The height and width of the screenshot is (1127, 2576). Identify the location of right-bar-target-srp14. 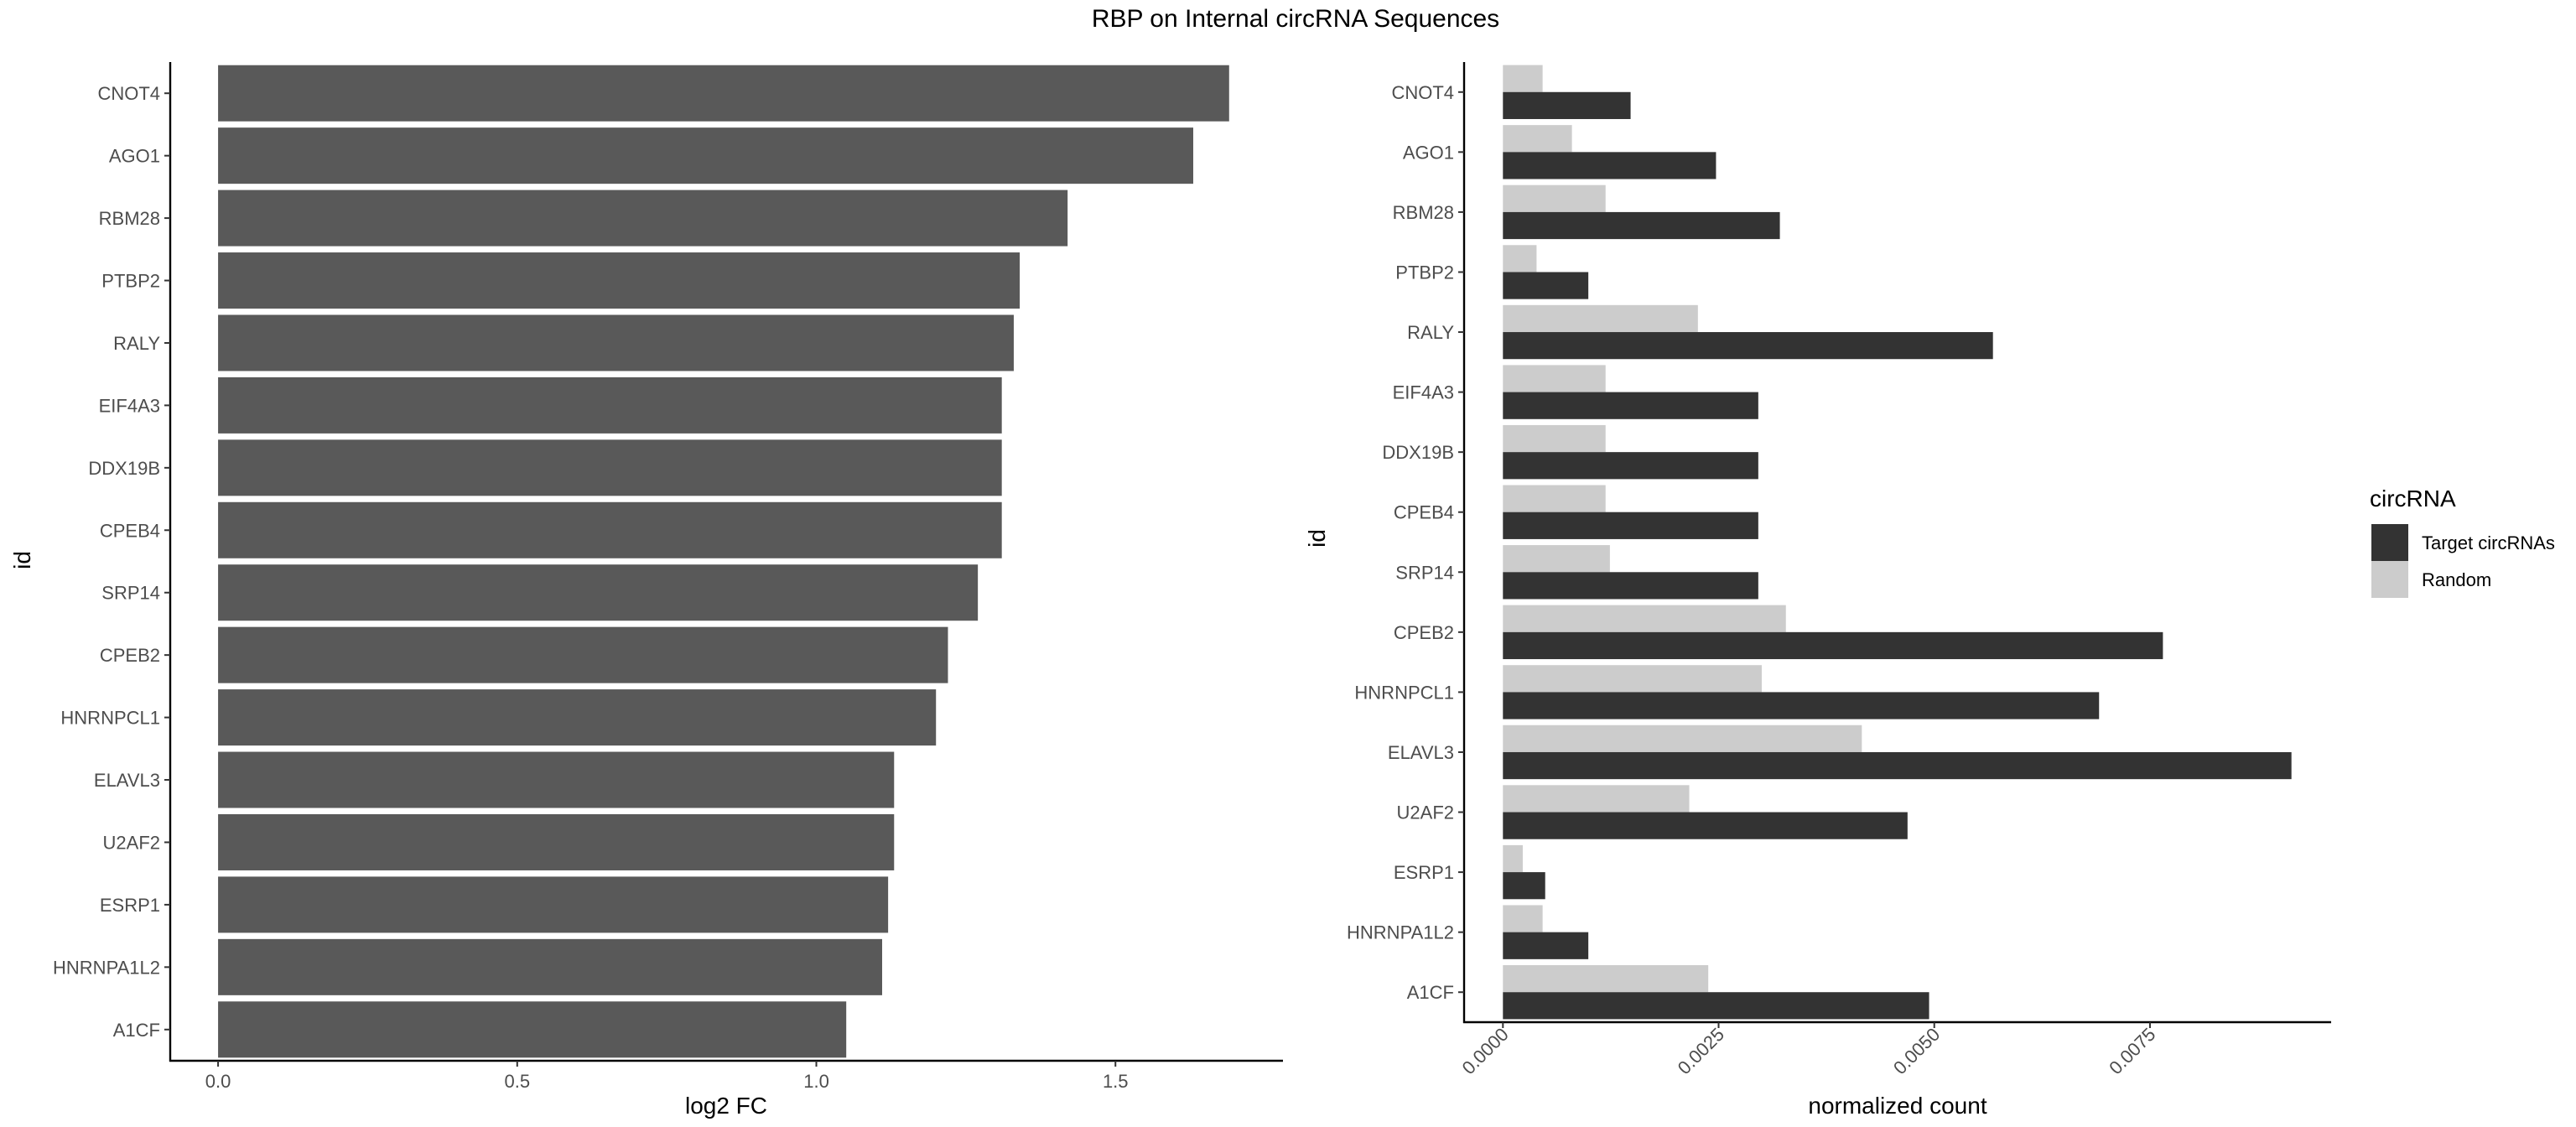
(1630, 586).